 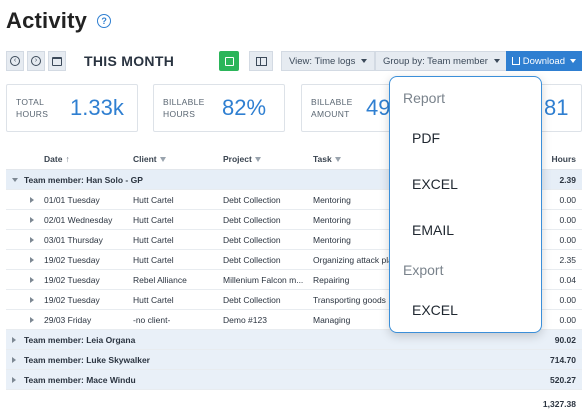 I want to click on calendar-icon, so click(x=57, y=61).